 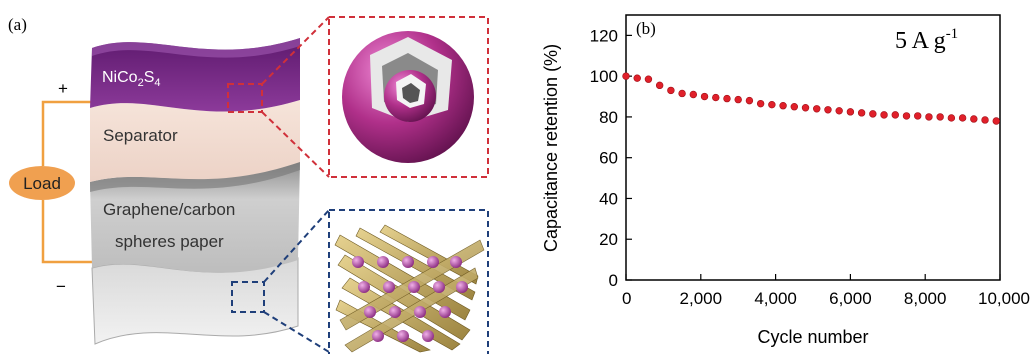 I want to click on current-density-annotation: 5 A g-1, so click(x=926, y=40).